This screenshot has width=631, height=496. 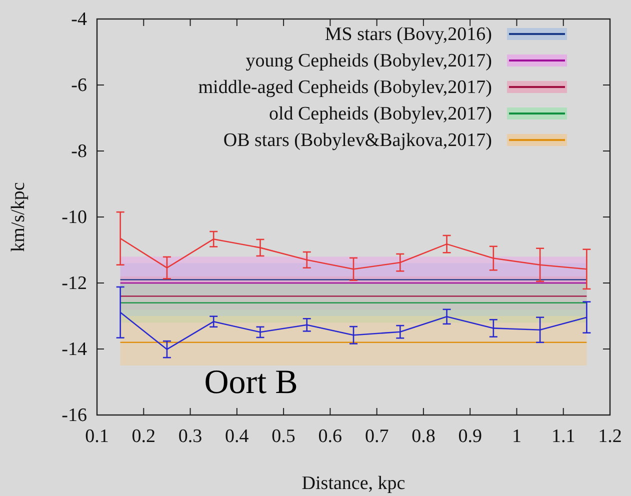 What do you see at coordinates (79, 19) in the screenshot?
I see `y-tick-label: -4` at bounding box center [79, 19].